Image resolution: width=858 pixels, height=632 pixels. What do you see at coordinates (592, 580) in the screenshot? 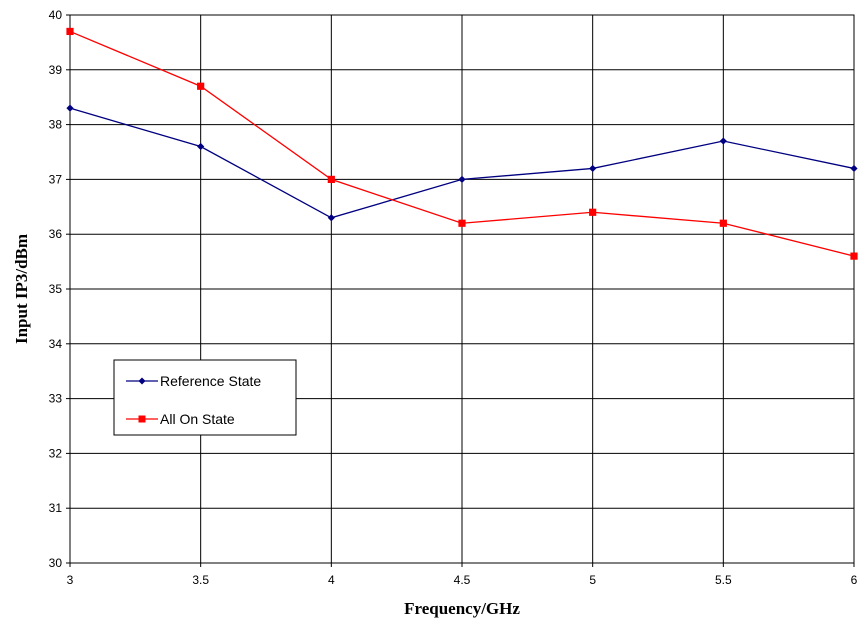
I see `x-tick-label: 5` at bounding box center [592, 580].